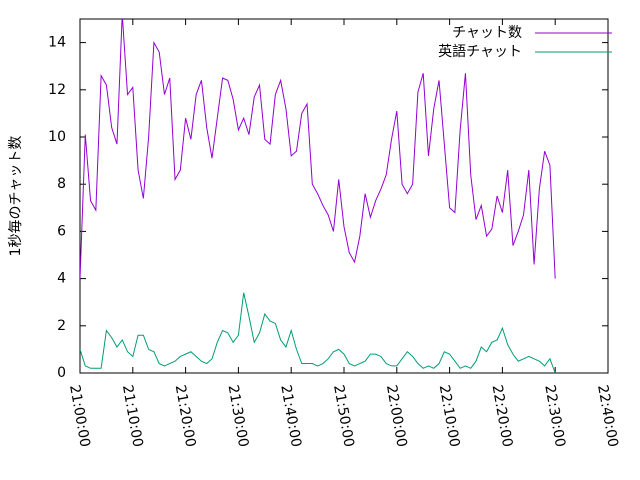  I want to click on series-line, so click(318, 332).